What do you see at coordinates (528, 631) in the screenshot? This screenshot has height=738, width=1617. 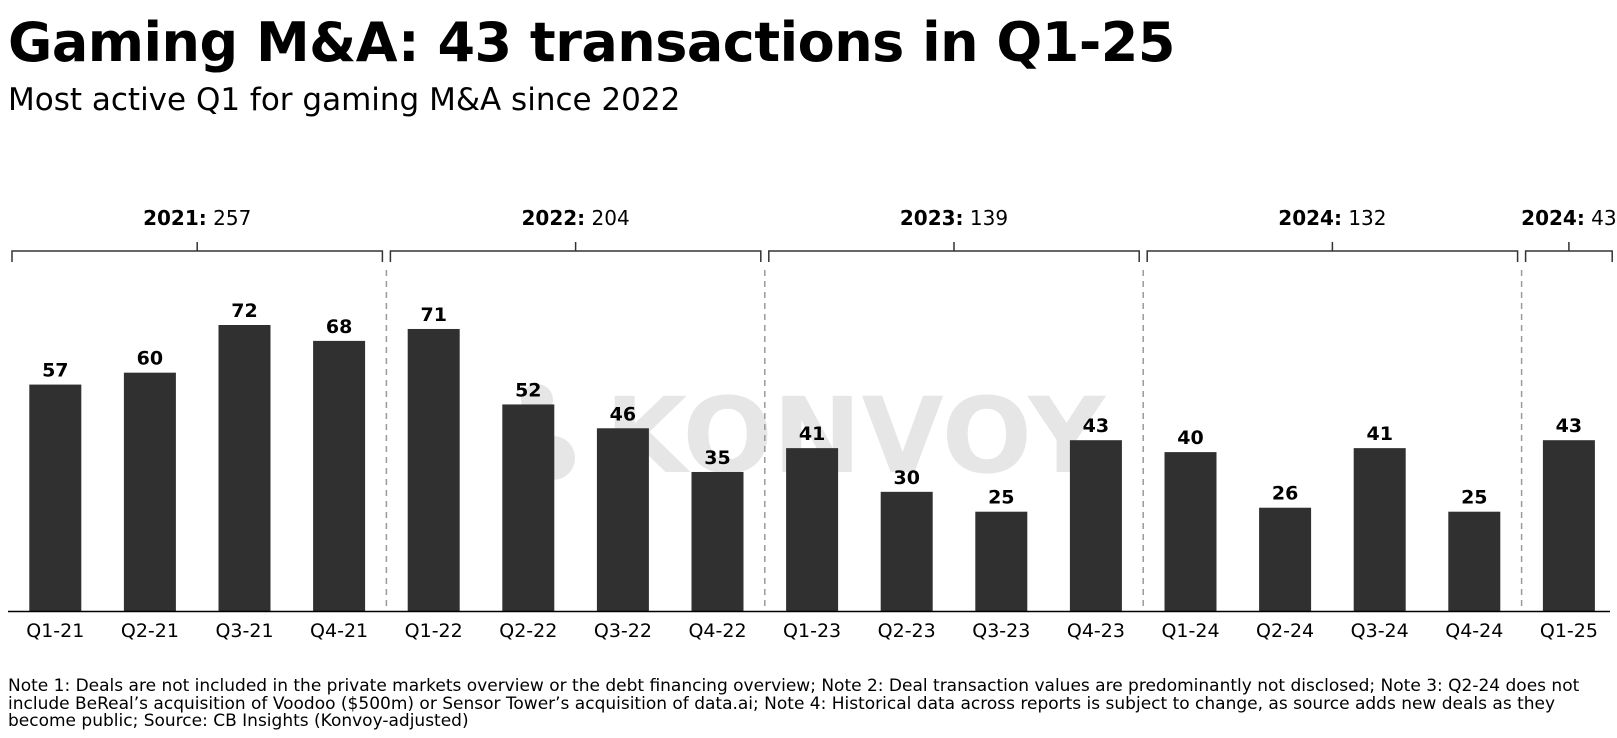 I see `tick-label: Q2-22` at bounding box center [528, 631].